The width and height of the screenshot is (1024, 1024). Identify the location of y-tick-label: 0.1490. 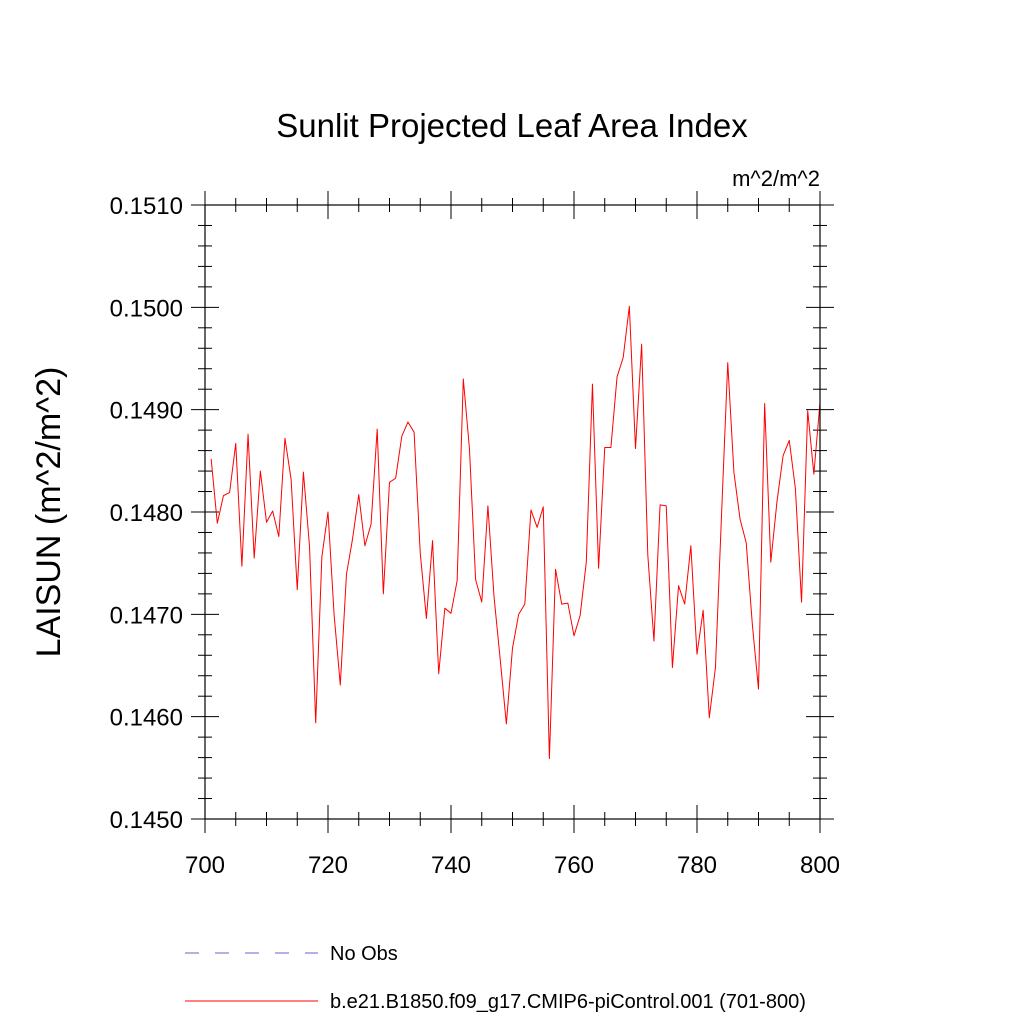
(146, 411).